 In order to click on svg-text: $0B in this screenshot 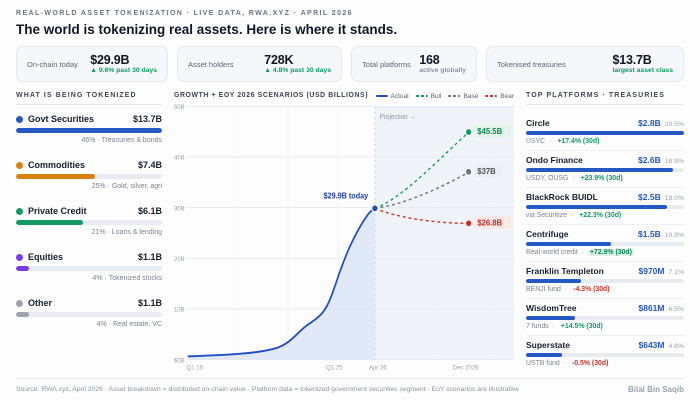, I will do `click(179, 360)`.